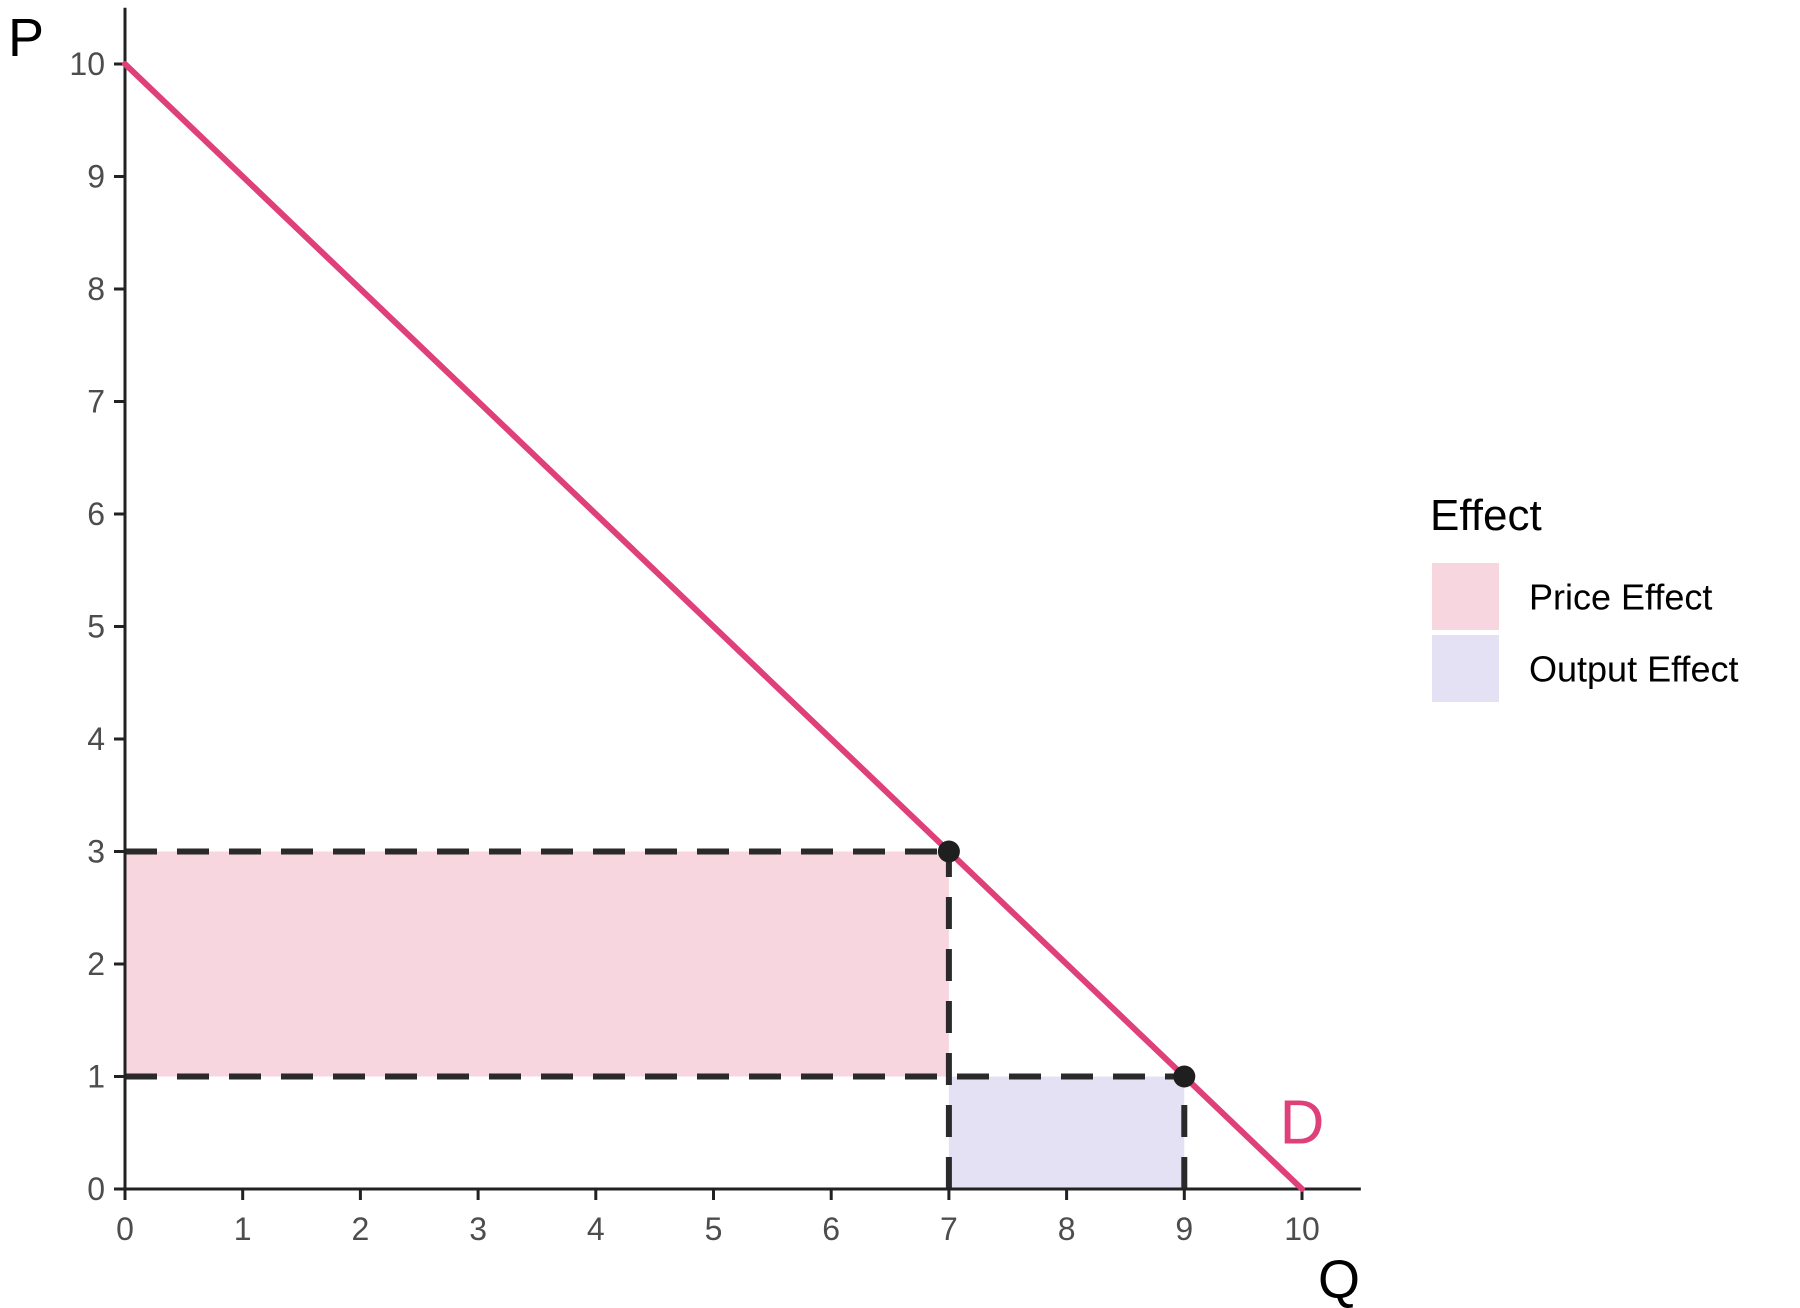 This screenshot has height=1308, width=1800. What do you see at coordinates (96, 289) in the screenshot?
I see `y-tick-label: 8` at bounding box center [96, 289].